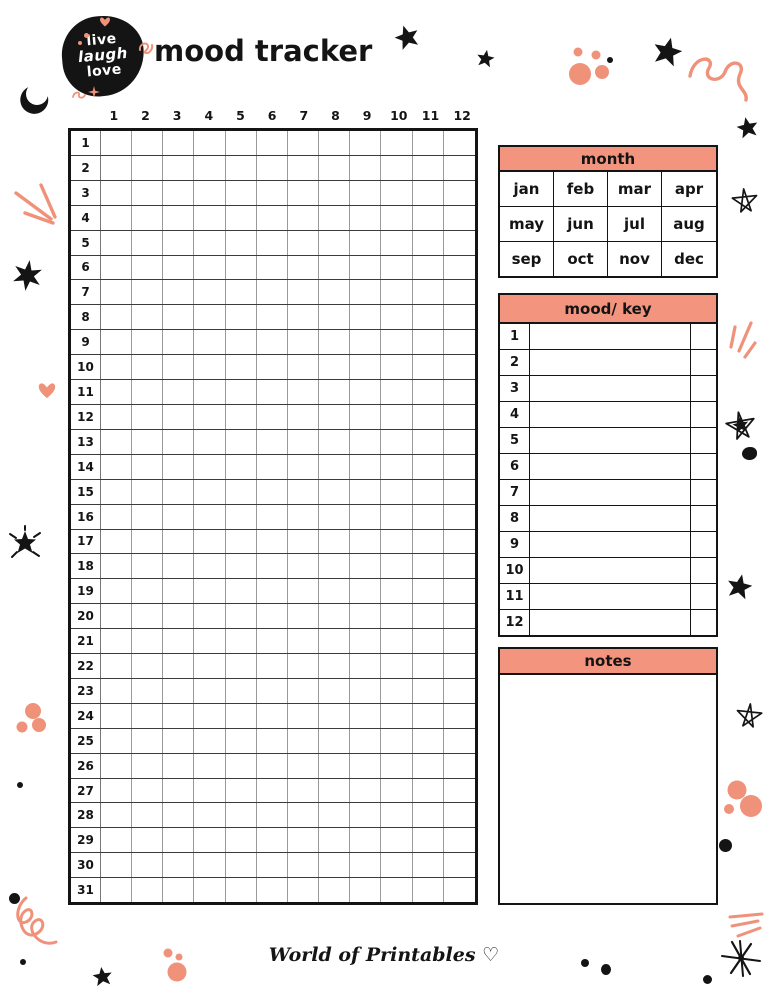  Describe the element at coordinates (581, 259) in the screenshot. I see `month-cell-oct: oct` at that location.